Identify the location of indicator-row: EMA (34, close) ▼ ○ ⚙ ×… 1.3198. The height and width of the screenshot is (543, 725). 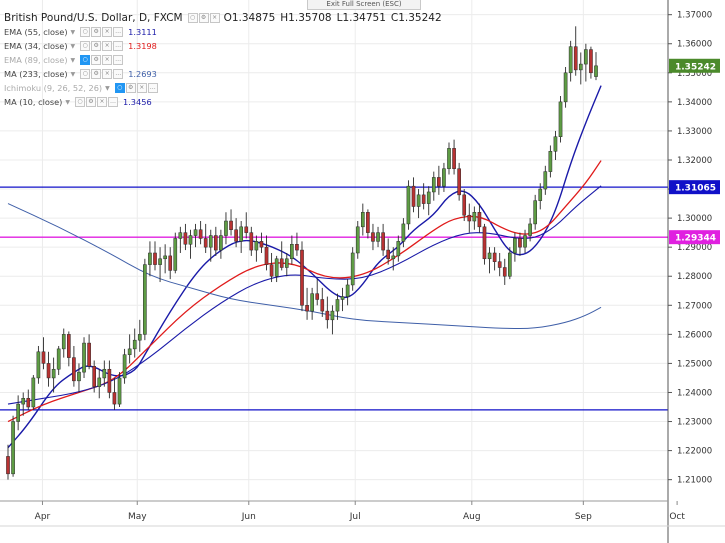
(225, 46).